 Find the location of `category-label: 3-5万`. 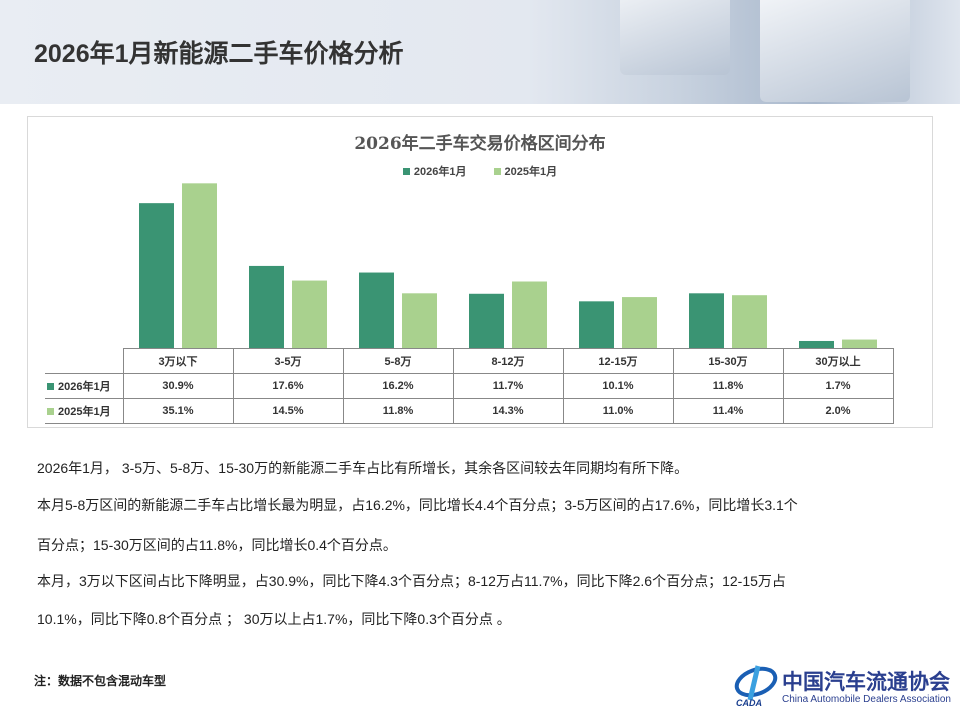

category-label: 3-5万 is located at coordinates (288, 361).